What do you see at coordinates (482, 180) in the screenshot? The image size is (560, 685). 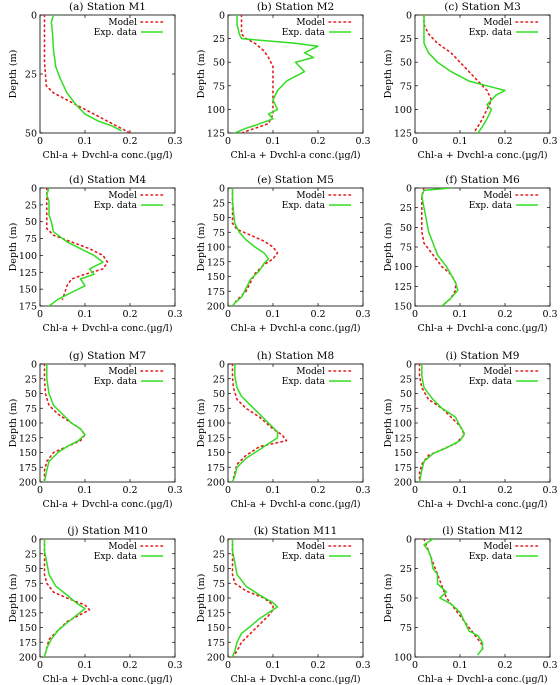 I see `subplot-title: (f) Station M6` at bounding box center [482, 180].